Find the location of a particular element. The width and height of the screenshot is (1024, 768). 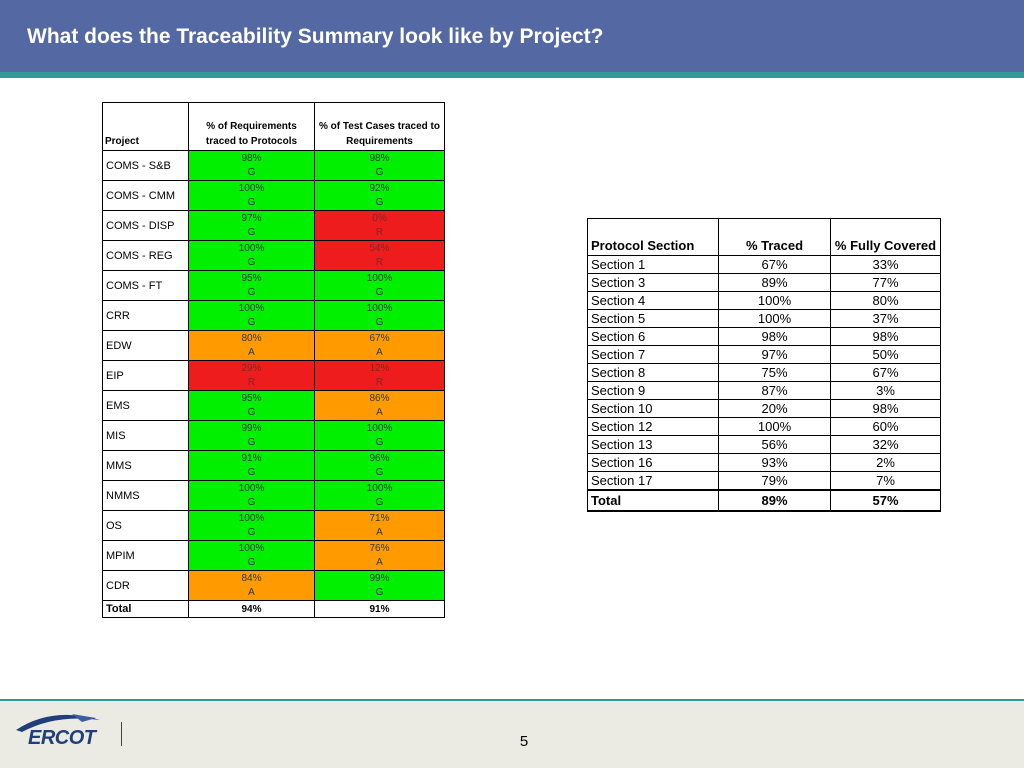

project-row: COMS - REG 100% G 54% R is located at coordinates (273, 255).